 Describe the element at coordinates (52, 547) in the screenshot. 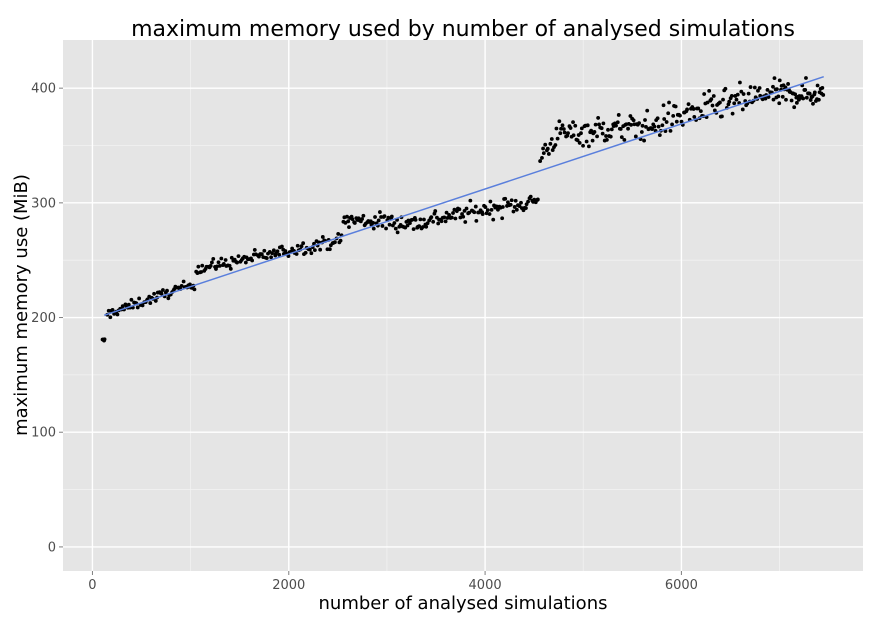

I see `y-tick-label: 0` at that location.